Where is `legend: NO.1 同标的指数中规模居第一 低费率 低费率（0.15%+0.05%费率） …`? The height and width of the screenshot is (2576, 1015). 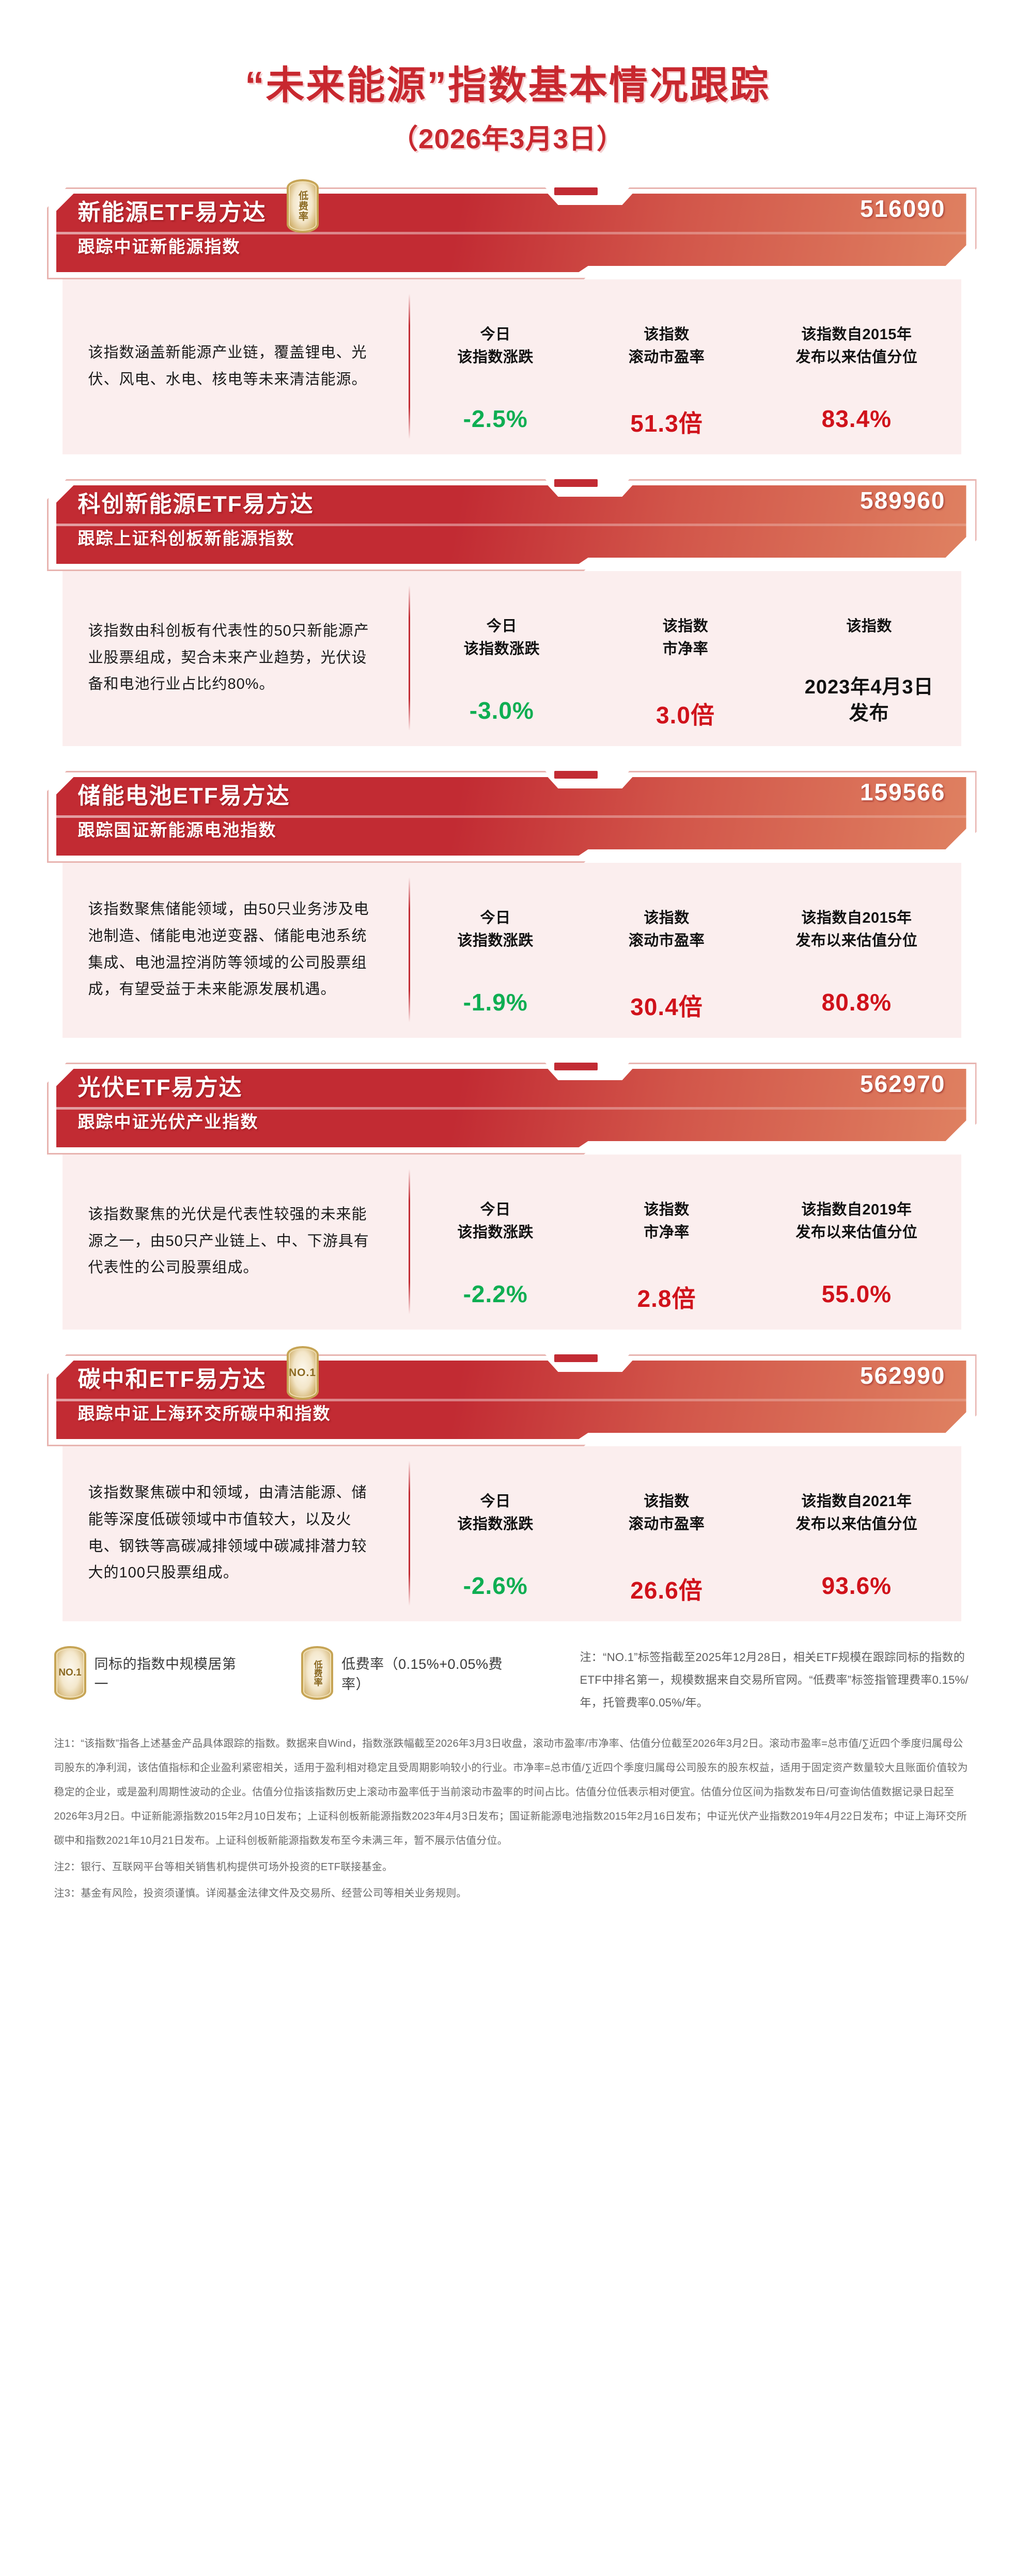 legend: NO.1 同标的指数中规模居第一 低费率 低费率（0.15%+0.05%费率） … is located at coordinates (507, 1680).